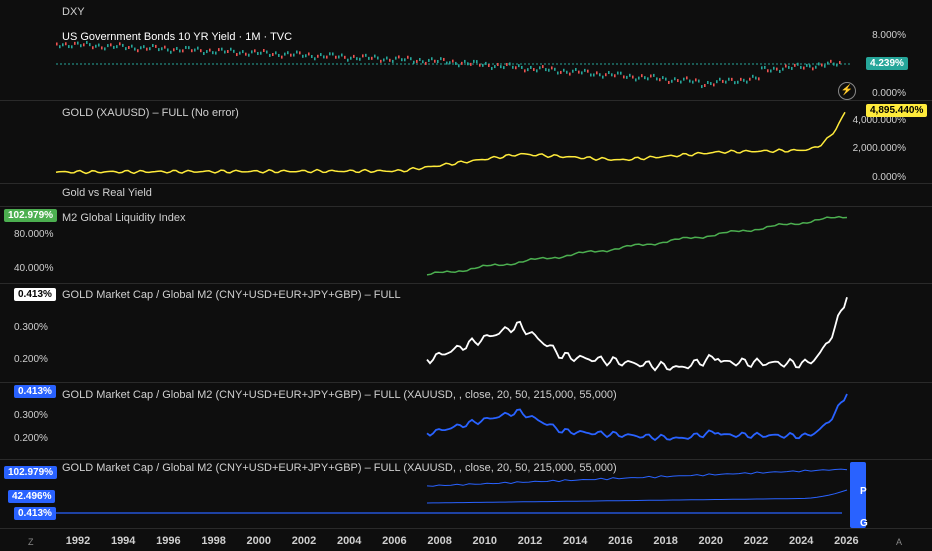 The image size is (932, 551). What do you see at coordinates (756, 541) in the screenshot?
I see `time-axis-tick: 2022` at bounding box center [756, 541].